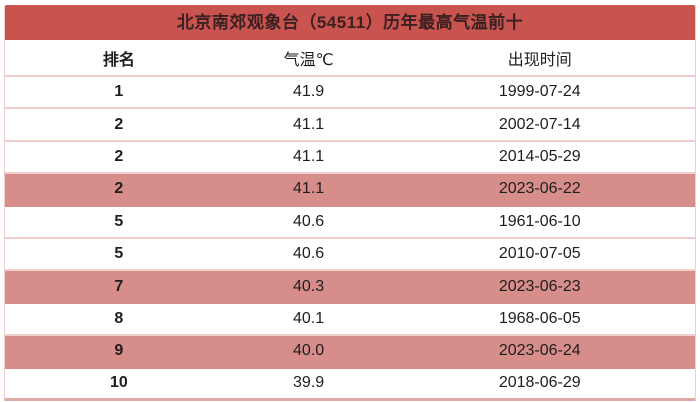 The image size is (700, 402). Describe the element at coordinates (539, 254) in the screenshot. I see `date-cell: 2010-07-05` at that location.